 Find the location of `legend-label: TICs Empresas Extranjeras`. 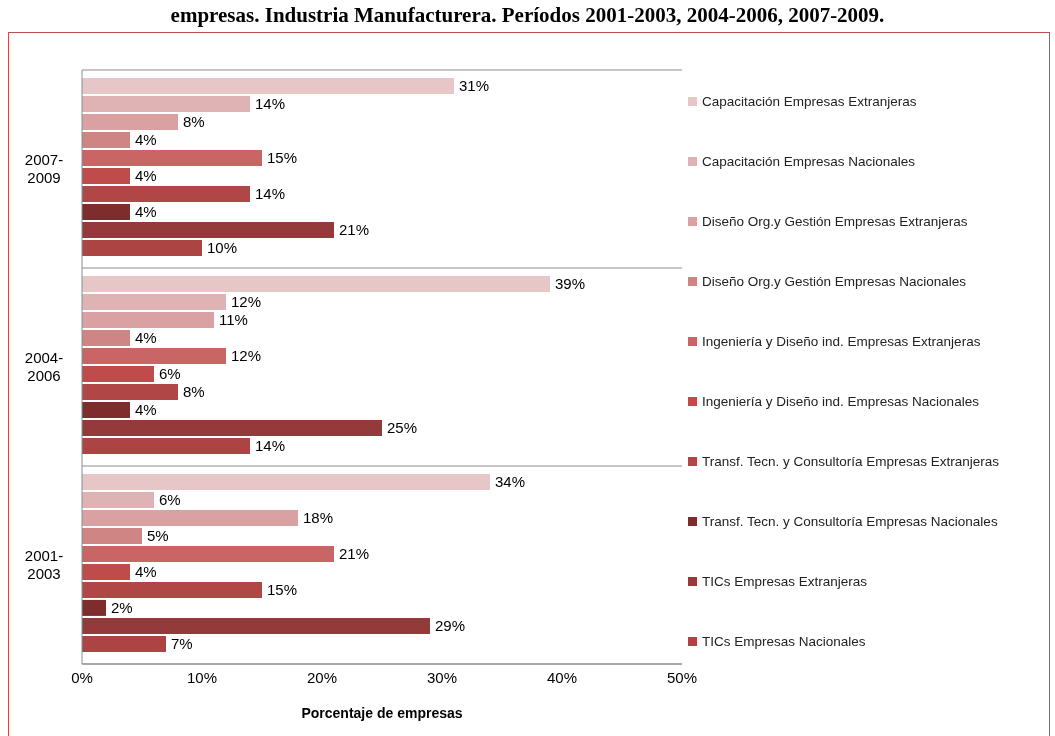

legend-label: TICs Empresas Extranjeras is located at coordinates (785, 581).